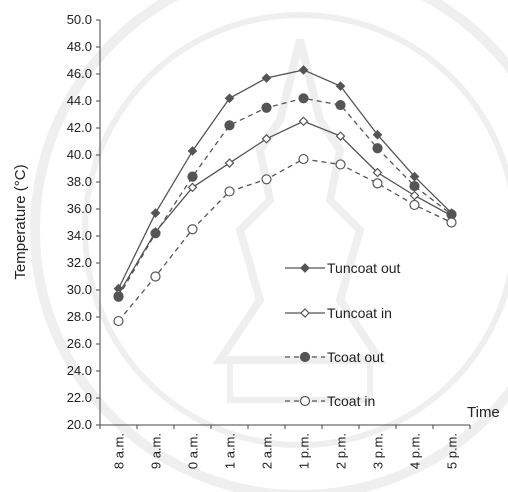 This screenshot has height=492, width=508. Describe the element at coordinates (79, 73) in the screenshot. I see `y-tick-label: 46.0` at that location.